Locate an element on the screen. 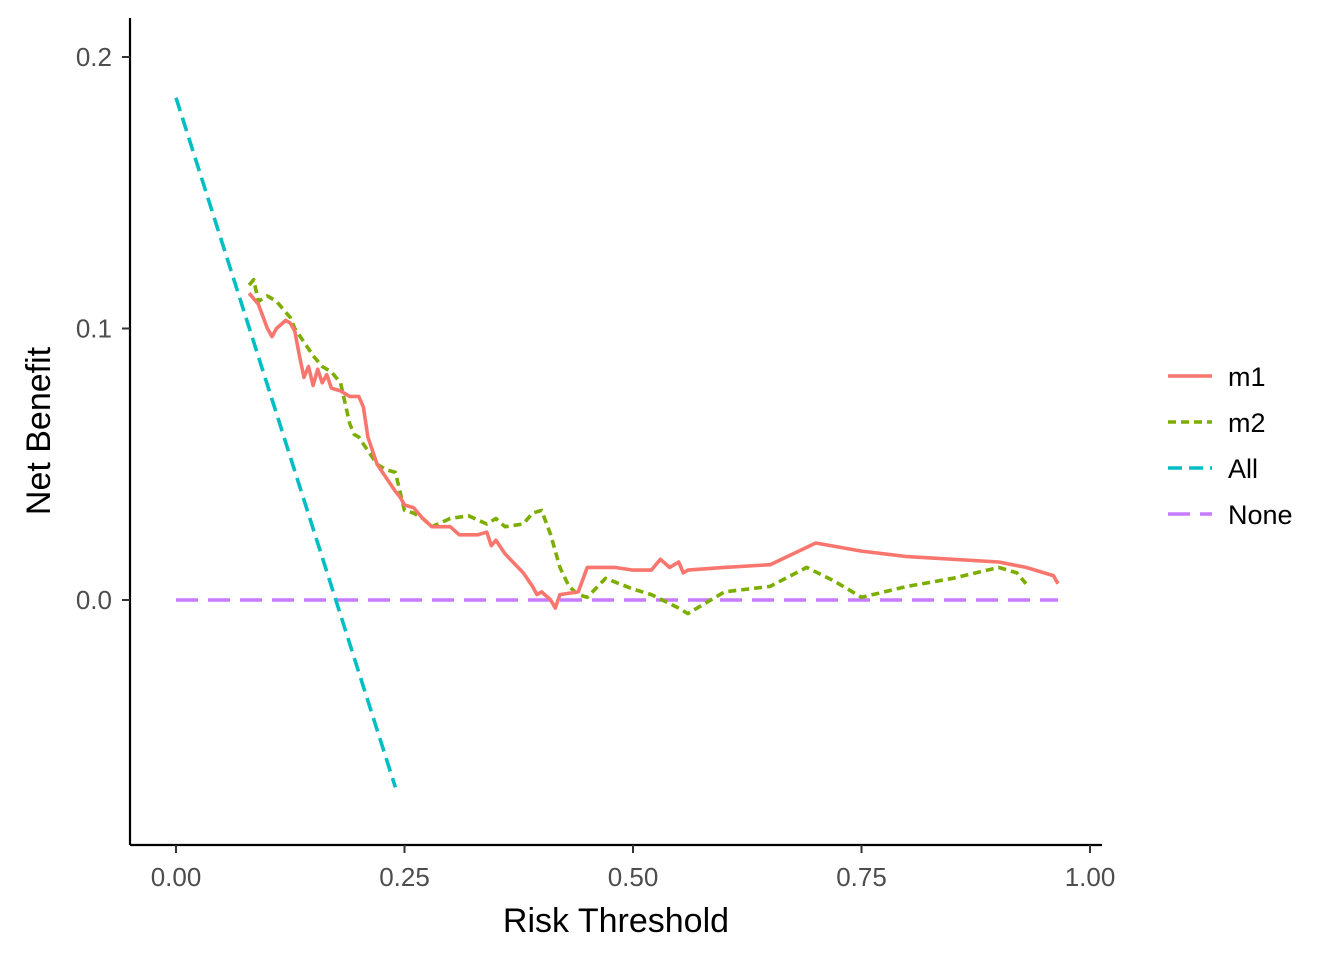 The width and height of the screenshot is (1344, 960). x-tick-label: 0.25 is located at coordinates (404, 877).